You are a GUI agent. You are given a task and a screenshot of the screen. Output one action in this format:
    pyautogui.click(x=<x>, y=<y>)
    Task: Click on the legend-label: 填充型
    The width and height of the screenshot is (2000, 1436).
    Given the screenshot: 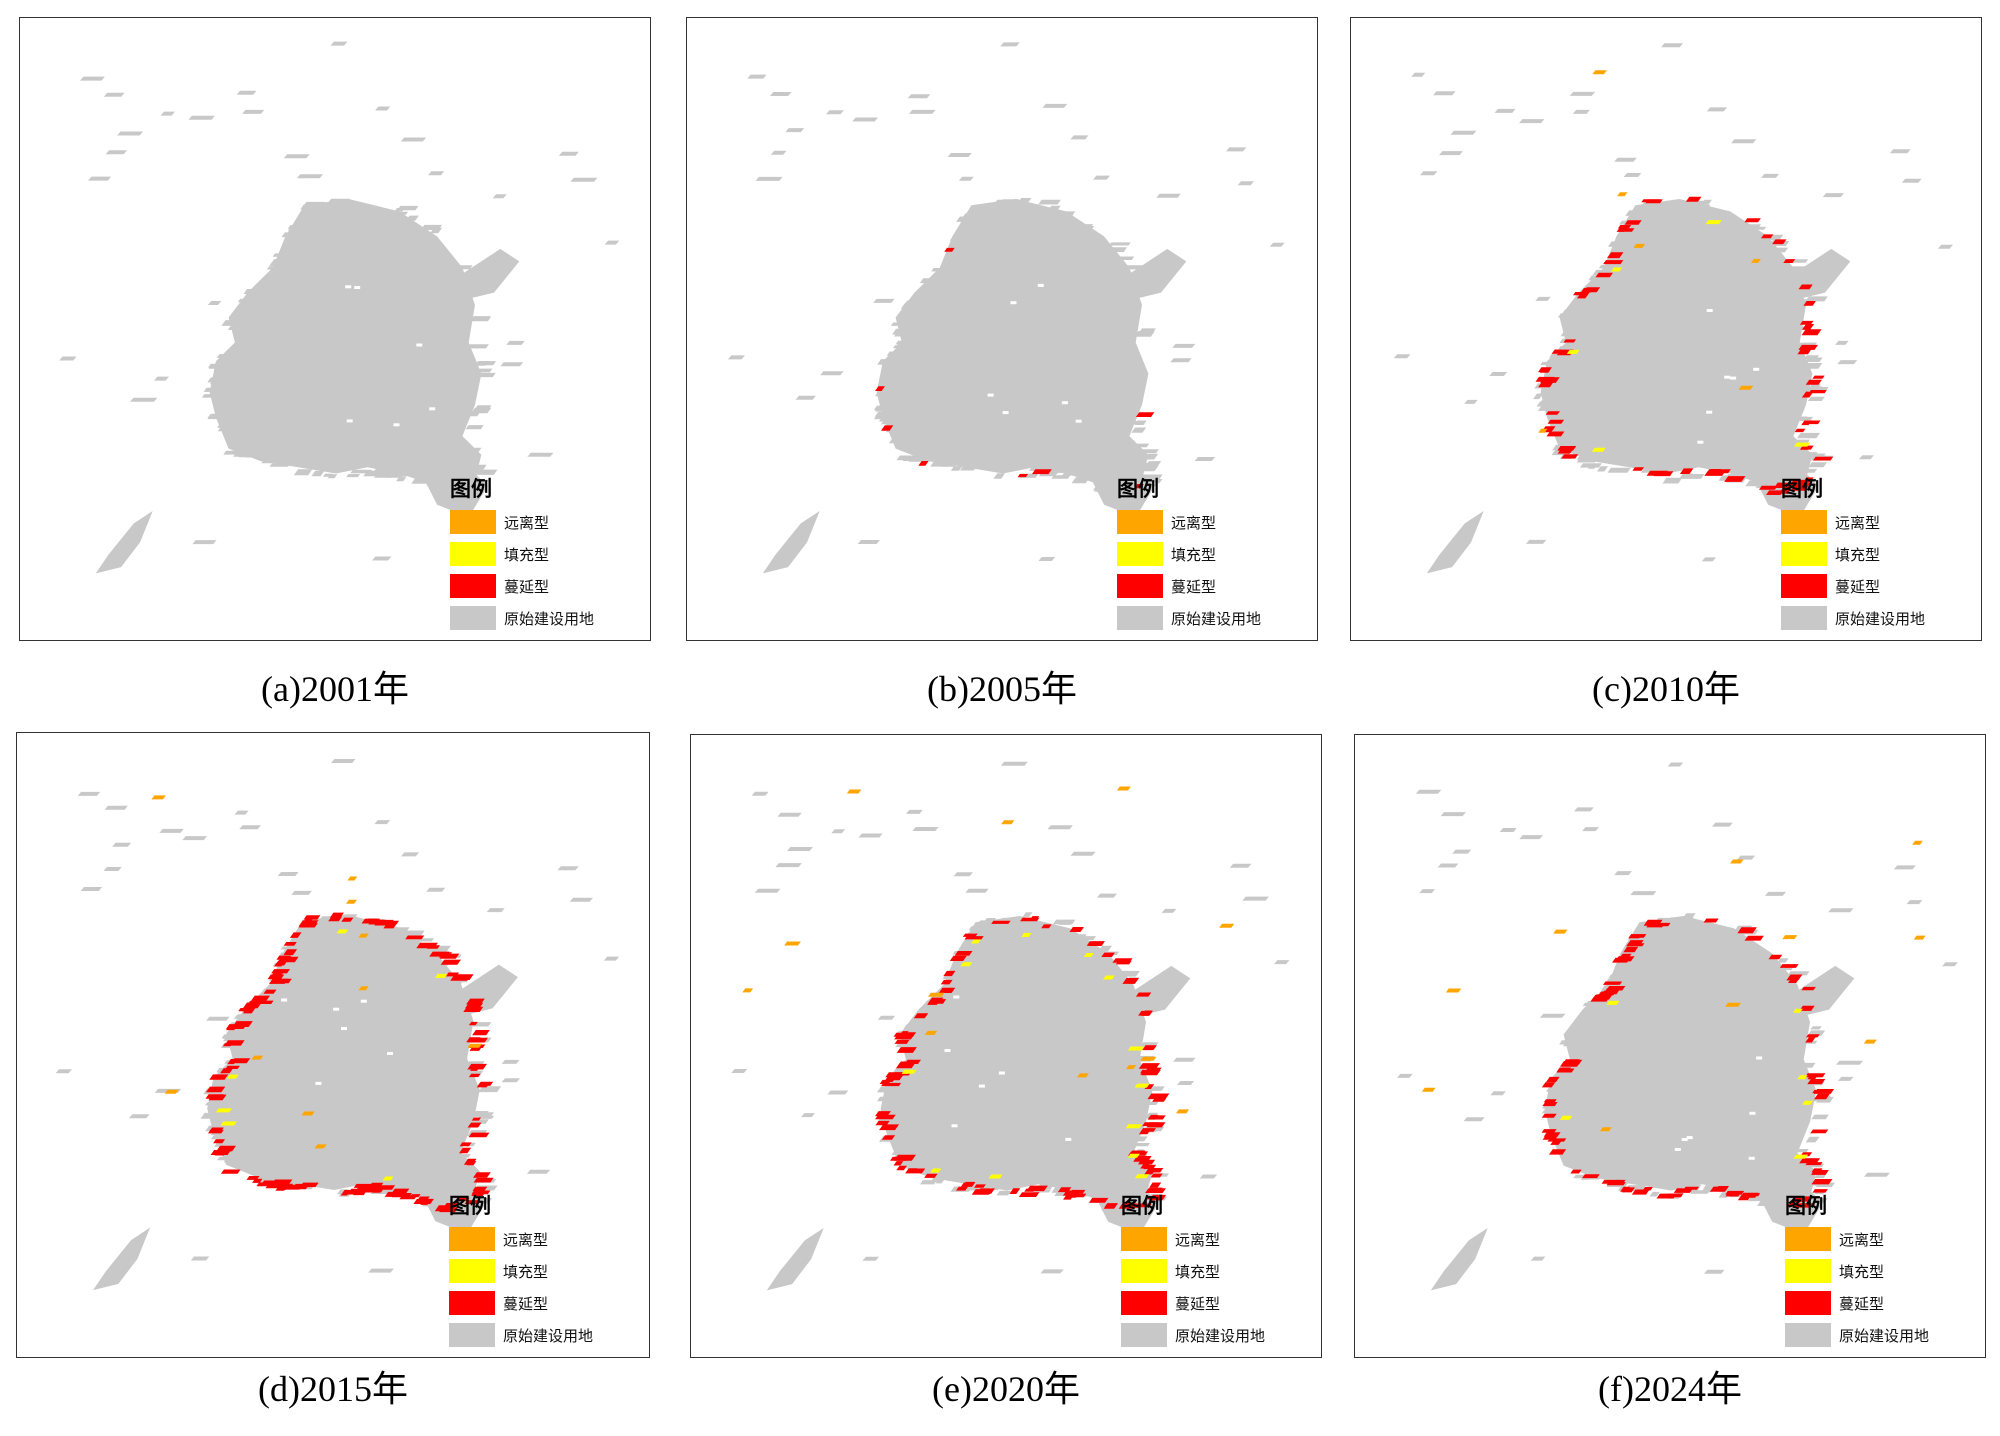 What is the action you would take?
    pyautogui.click(x=1194, y=554)
    